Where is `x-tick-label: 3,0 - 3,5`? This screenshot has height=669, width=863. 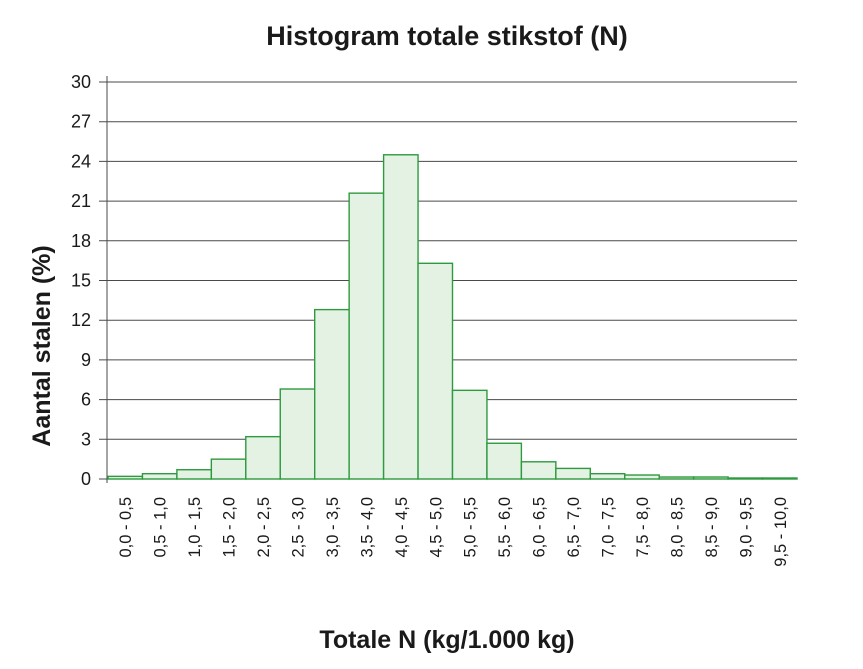 x-tick-label: 3,0 - 3,5 is located at coordinates (333, 527).